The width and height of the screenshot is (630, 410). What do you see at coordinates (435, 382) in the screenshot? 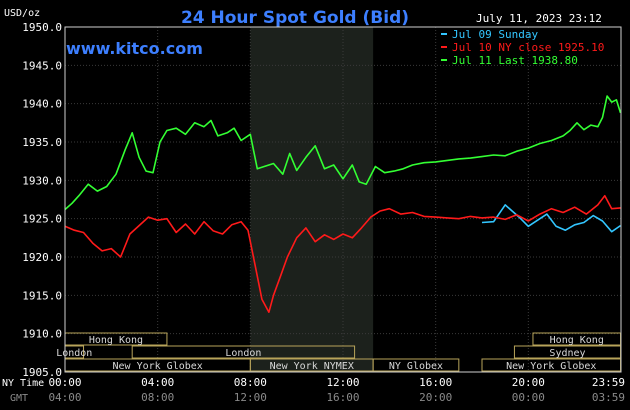
I see `ny-time-tick: 16:00` at bounding box center [435, 382].